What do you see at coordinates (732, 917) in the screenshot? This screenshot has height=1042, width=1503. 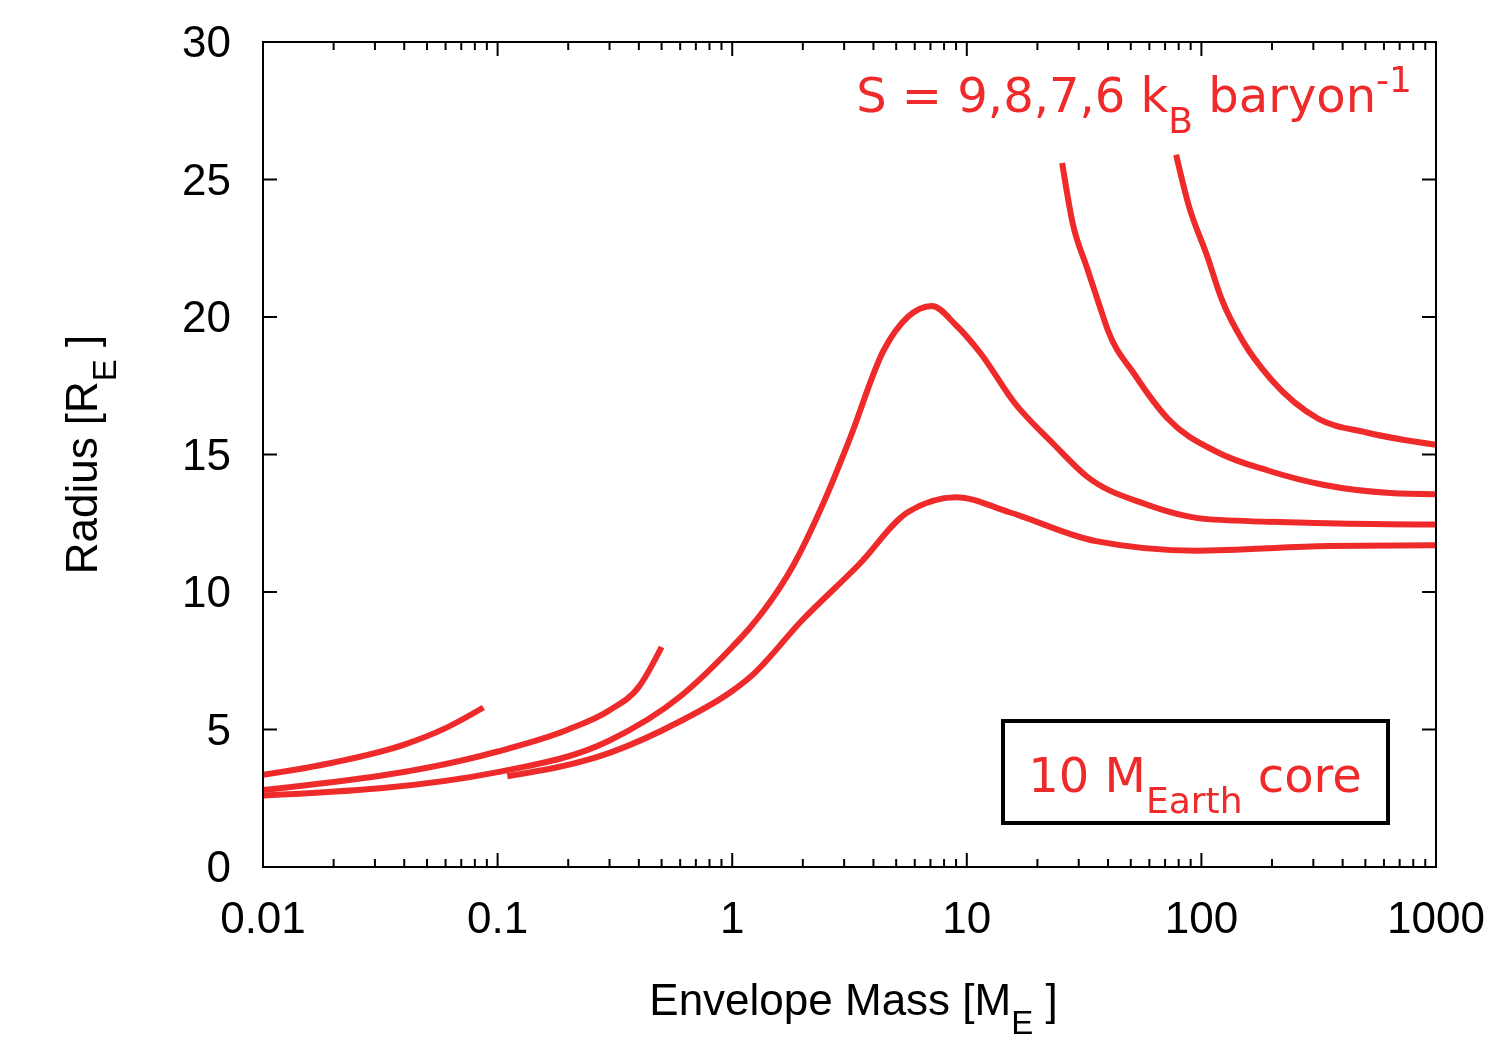 I see `x-tick-label: 1` at bounding box center [732, 917].